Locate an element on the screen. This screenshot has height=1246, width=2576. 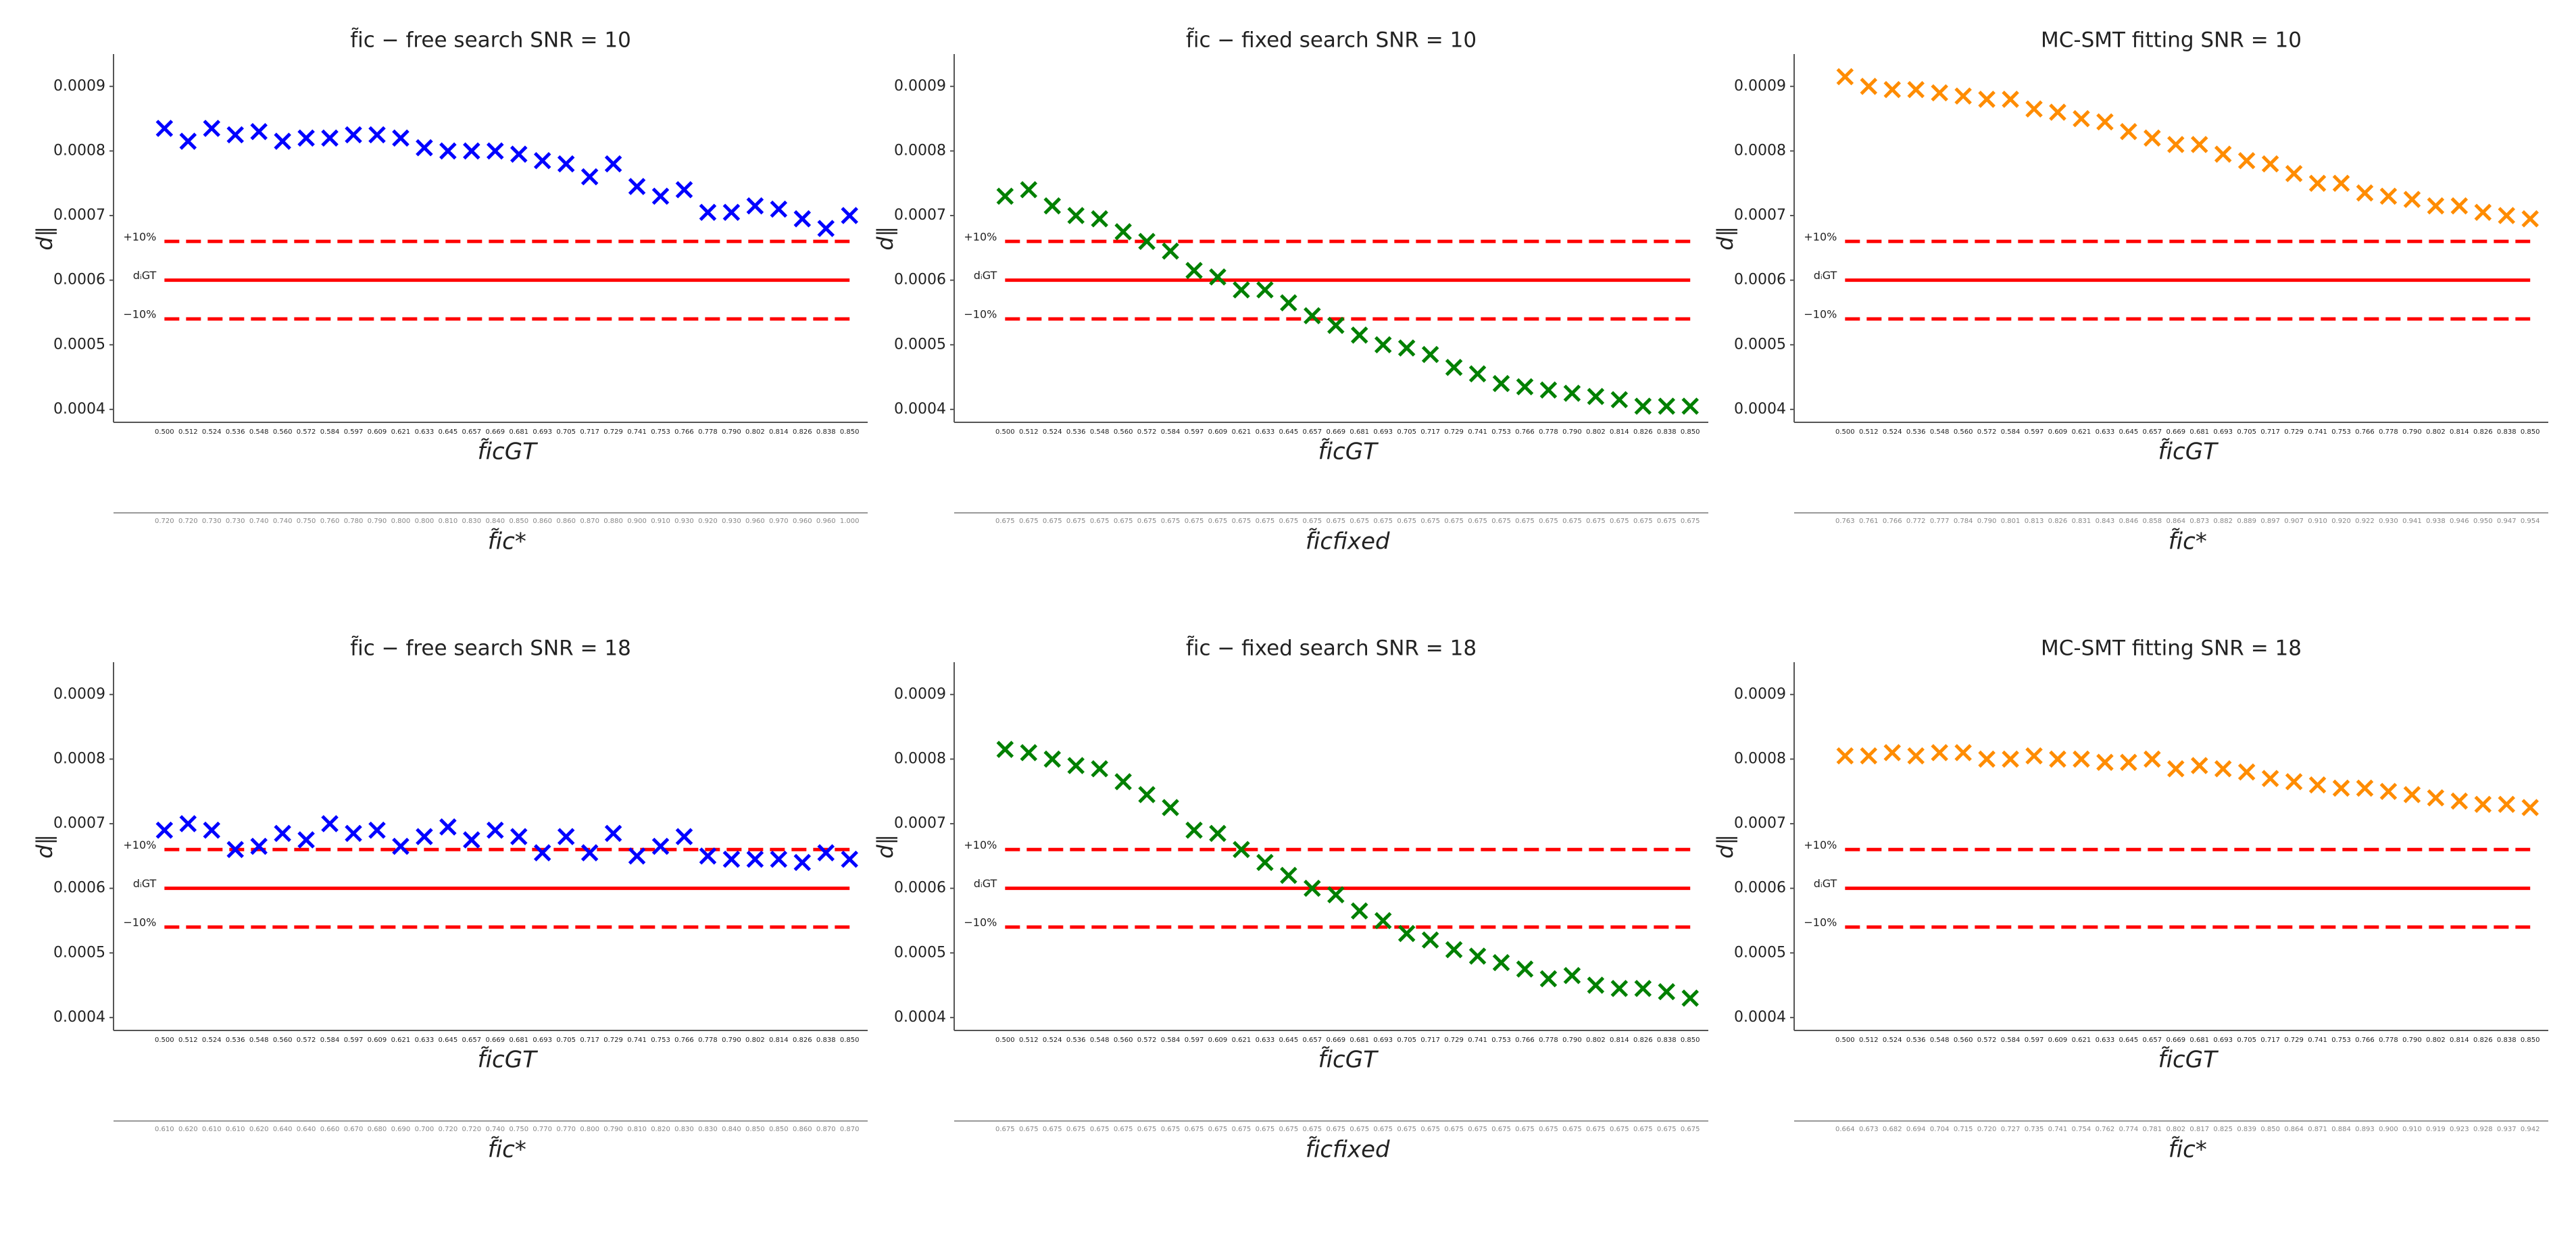
x-tick-label: 0.669 is located at coordinates (2175, 432).